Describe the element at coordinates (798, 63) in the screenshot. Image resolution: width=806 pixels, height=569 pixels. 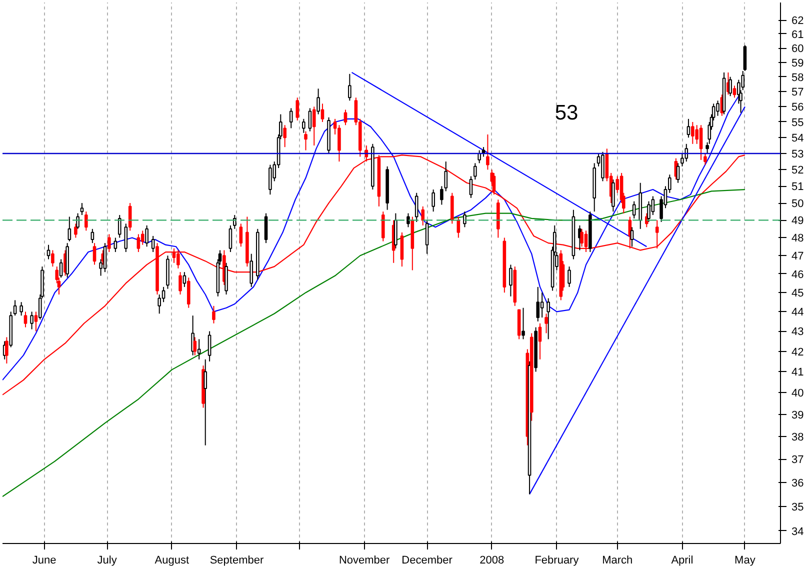
I see `y-tick-label: 59` at that location.